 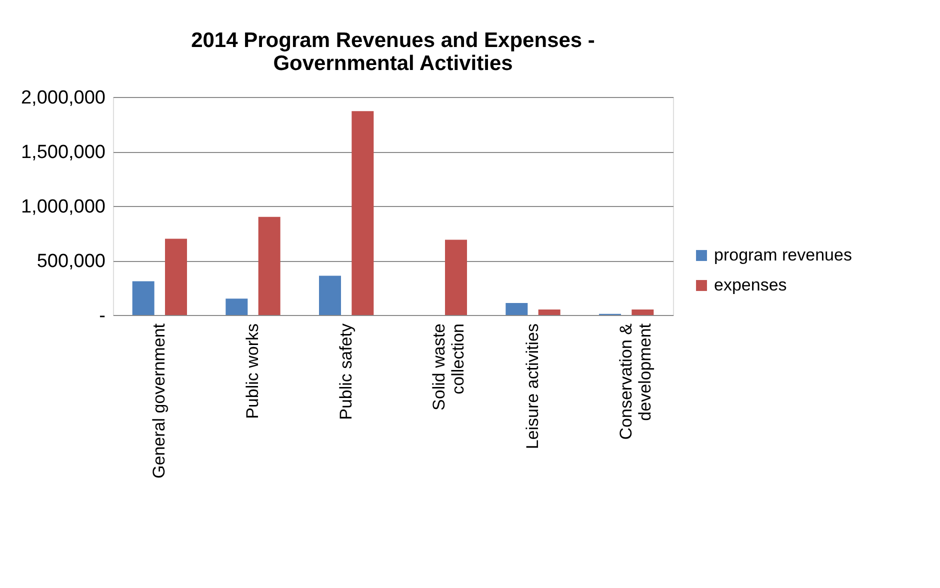 I want to click on y-tick-label: 500,000, so click(x=71, y=261).